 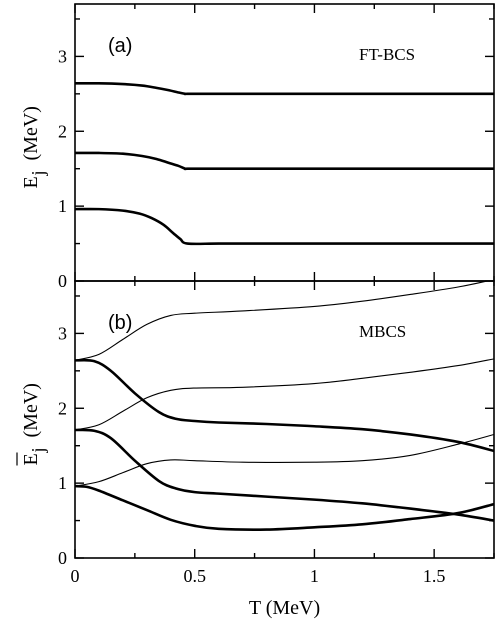 I want to click on x-axis-label: T (MeV), so click(x=284, y=608).